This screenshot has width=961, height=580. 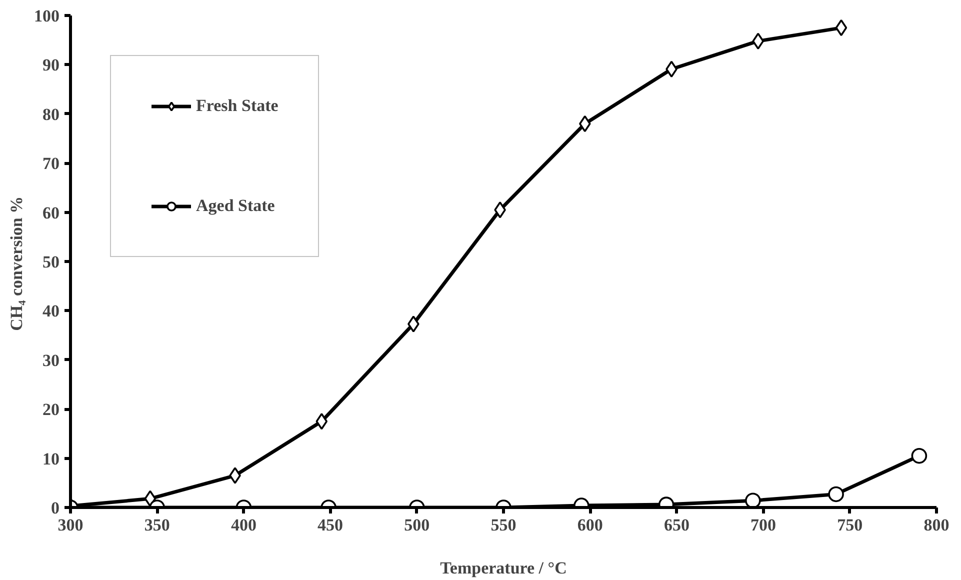 I want to click on x-tick-label: 650, so click(x=677, y=525).